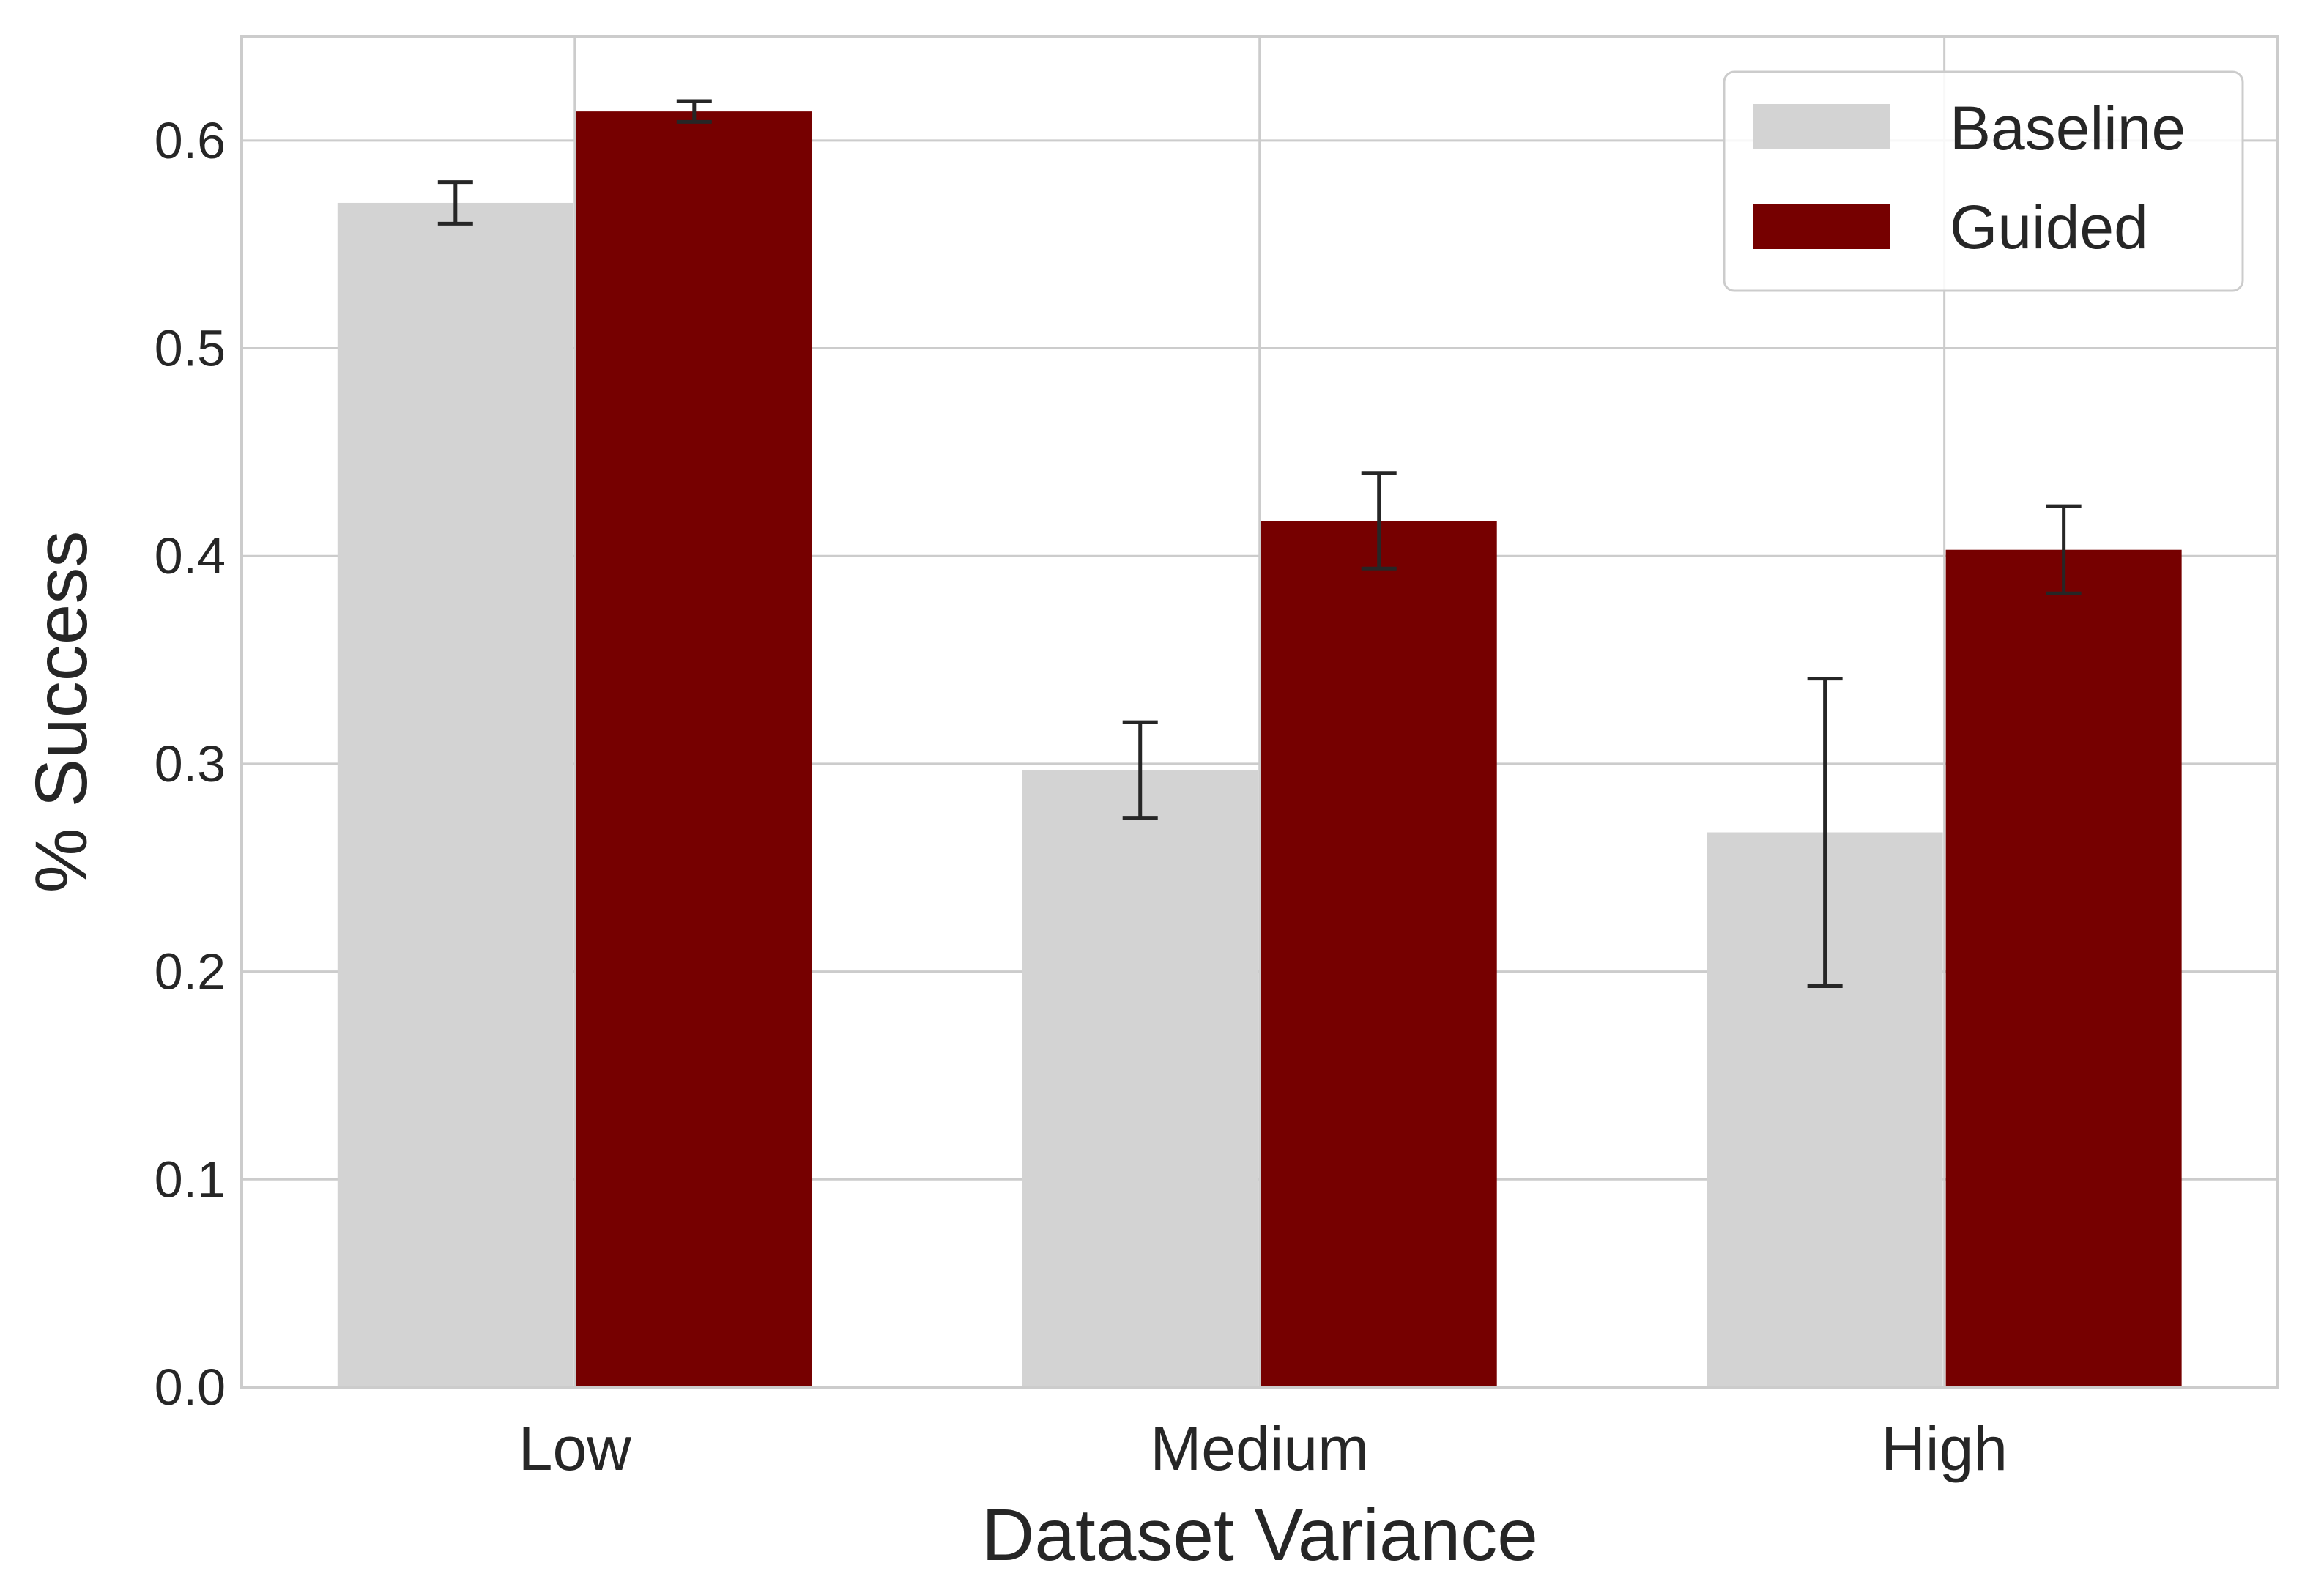 This screenshot has height=1590, width=2324. Describe the element at coordinates (575, 1448) in the screenshot. I see `x-tick-label: Low` at that location.